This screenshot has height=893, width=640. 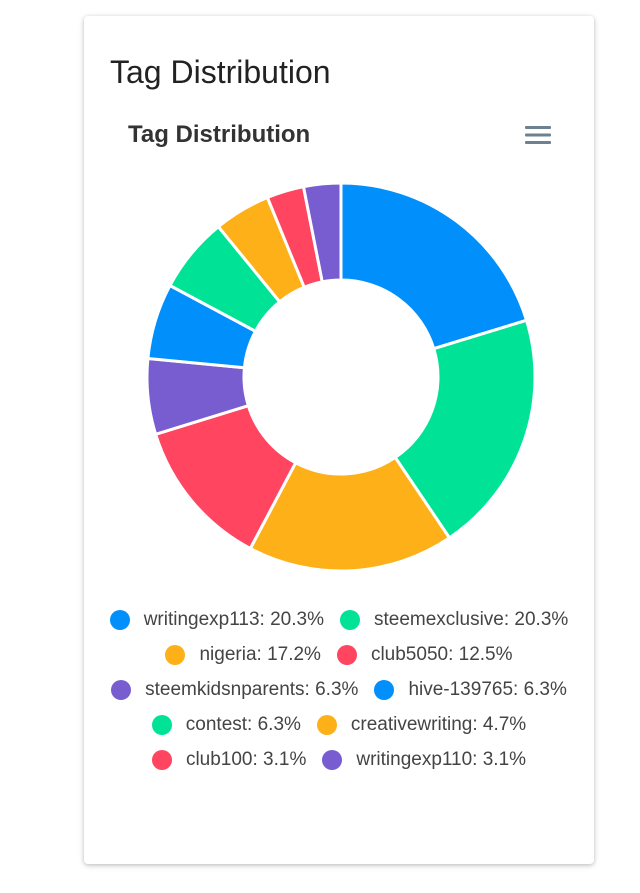 I want to click on slice-steemexclusive, so click(x=465, y=429).